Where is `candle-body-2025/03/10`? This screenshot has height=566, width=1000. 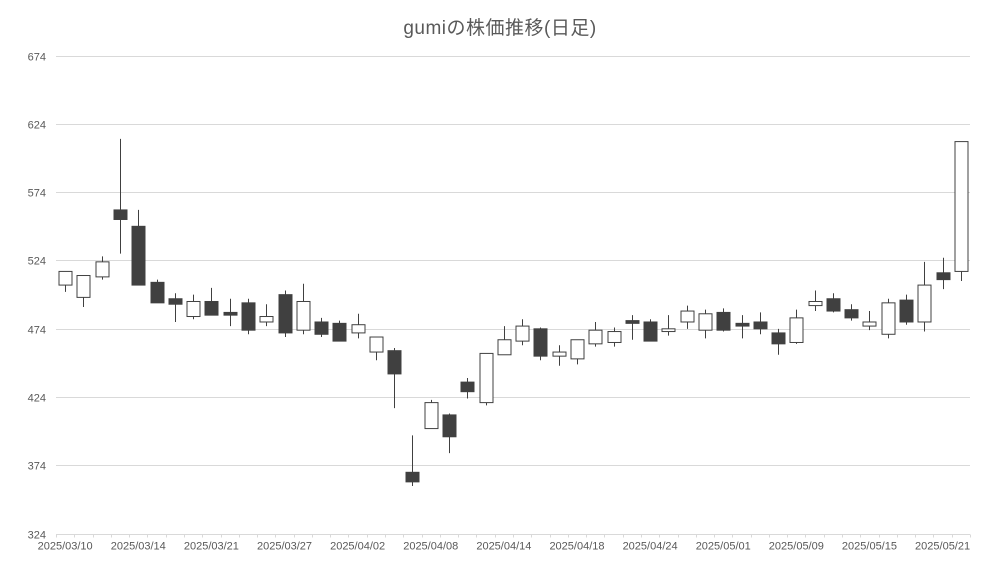 candle-body-2025/03/10 is located at coordinates (65, 278).